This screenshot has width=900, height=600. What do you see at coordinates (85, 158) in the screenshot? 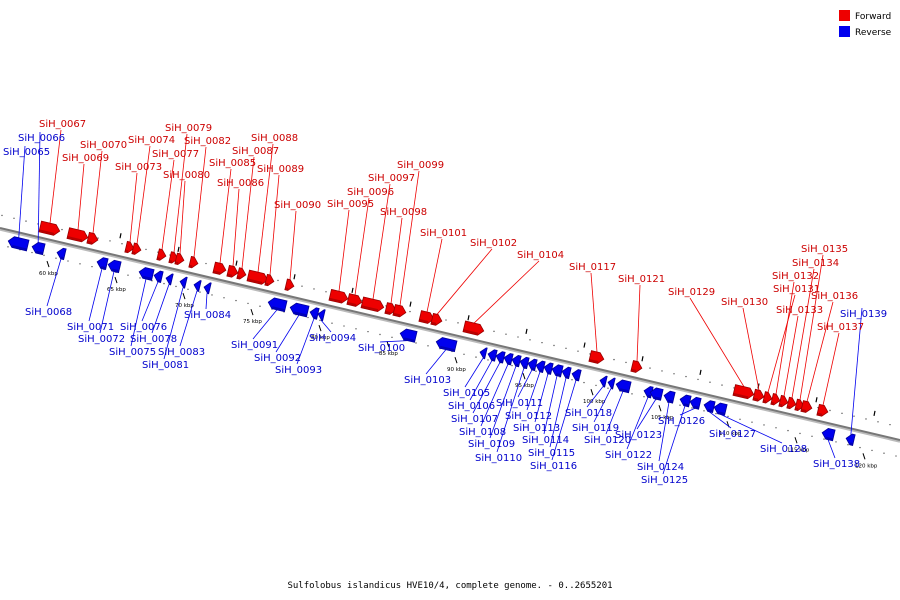
I see `gene-label: SiH_0069` at bounding box center [85, 158].